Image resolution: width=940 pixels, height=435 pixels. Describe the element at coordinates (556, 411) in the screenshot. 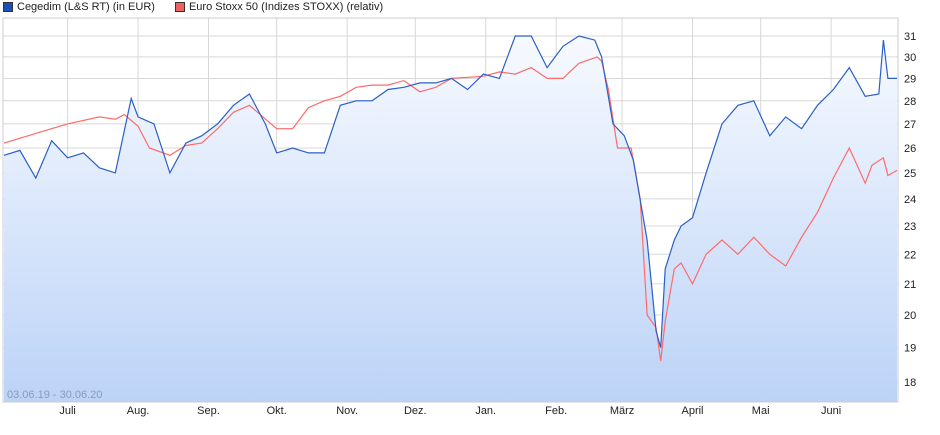

I see `x-tick-label: Feb.` at that location.